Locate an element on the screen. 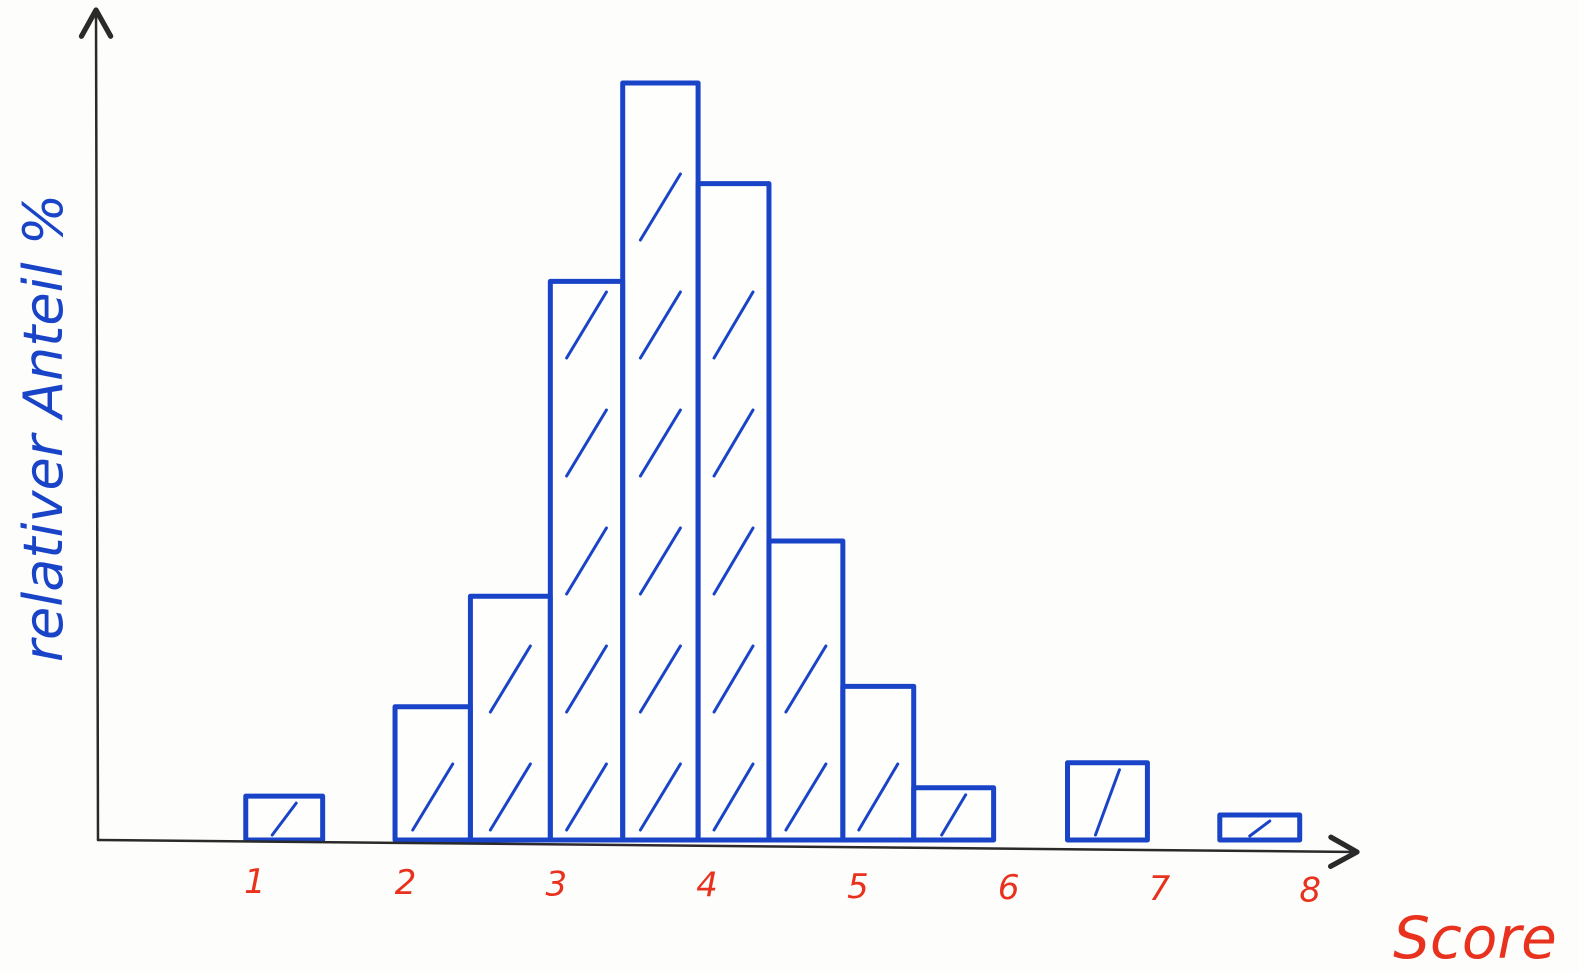  x-axis is located at coordinates (728, 851).